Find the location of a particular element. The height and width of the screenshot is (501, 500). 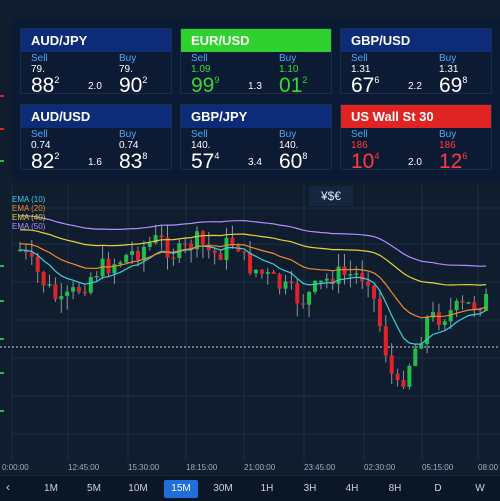

ema-legend-item: EMA (40) is located at coordinates (29, 217).